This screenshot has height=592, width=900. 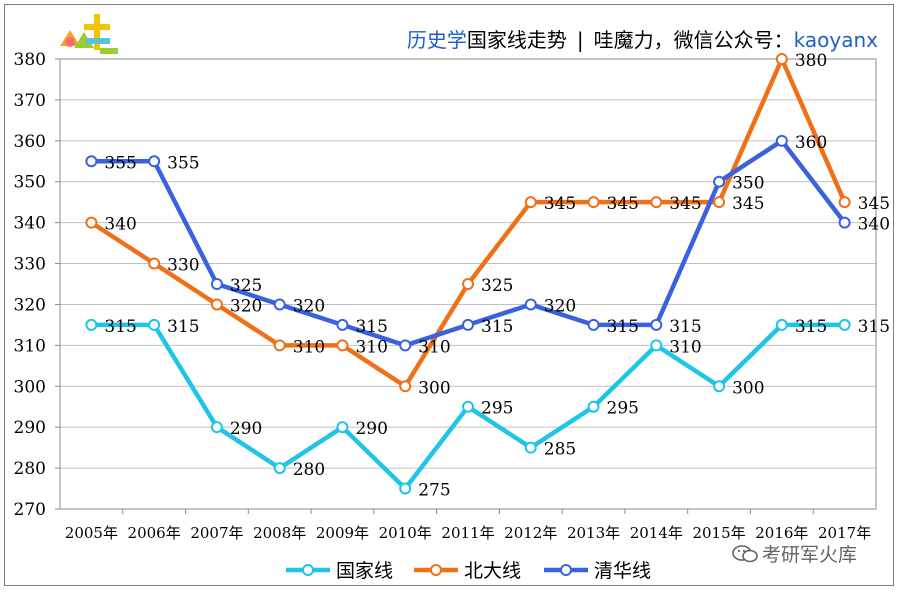 I want to click on watermark: 考研军火库, so click(x=794, y=553).